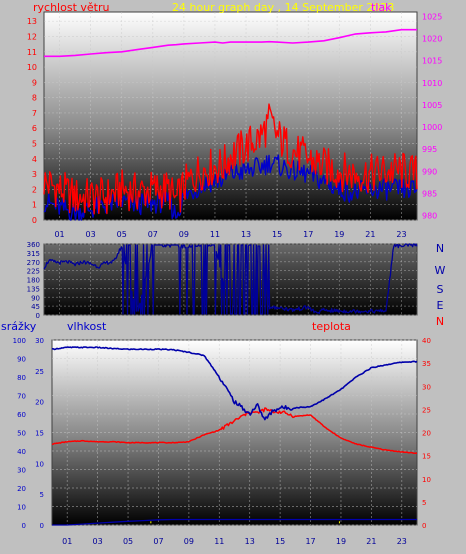 This screenshot has width=466, height=554. Describe the element at coordinates (33, 263) in the screenshot. I see `tick-label: 270` at that location.